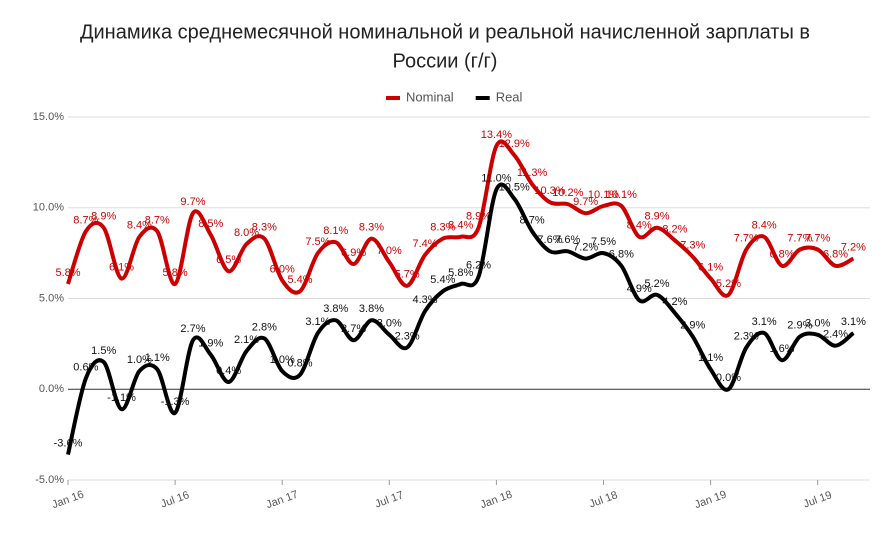 Image resolution: width=891 pixels, height=545 pixels. I want to click on data-label: 8.0%, so click(246, 233).